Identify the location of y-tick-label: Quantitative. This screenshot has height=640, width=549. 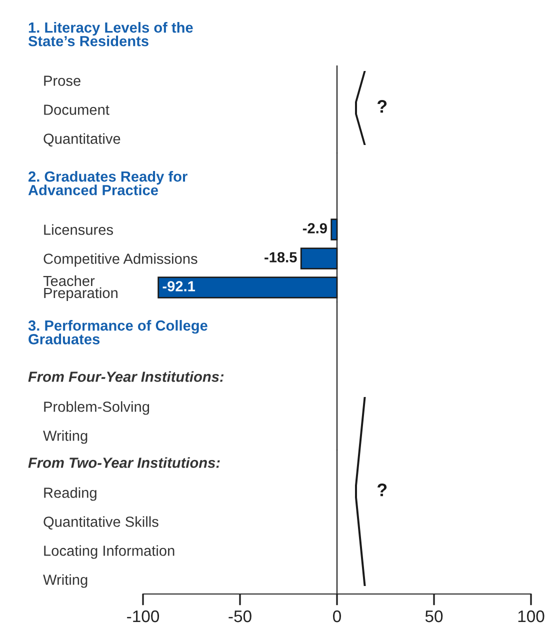
(82, 140).